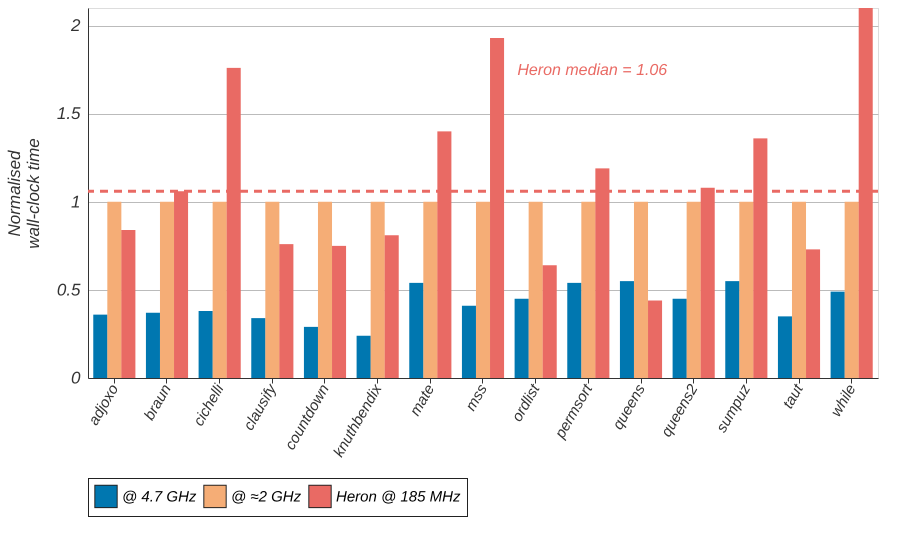 This screenshot has width=916, height=551. What do you see at coordinates (69, 114) in the screenshot?
I see `y-tick-label: 1.5` at bounding box center [69, 114].